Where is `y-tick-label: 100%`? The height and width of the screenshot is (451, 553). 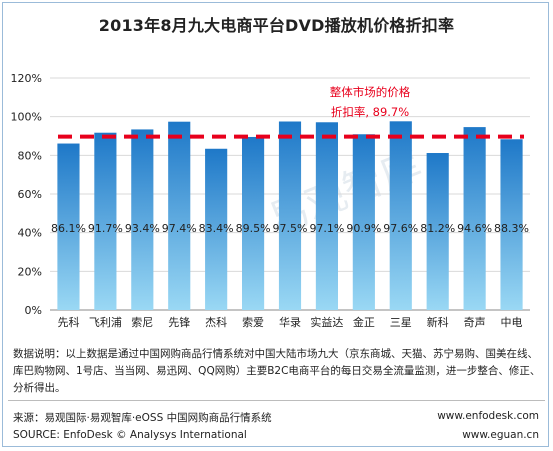 y-tick-label: 100% is located at coordinates (26, 117).